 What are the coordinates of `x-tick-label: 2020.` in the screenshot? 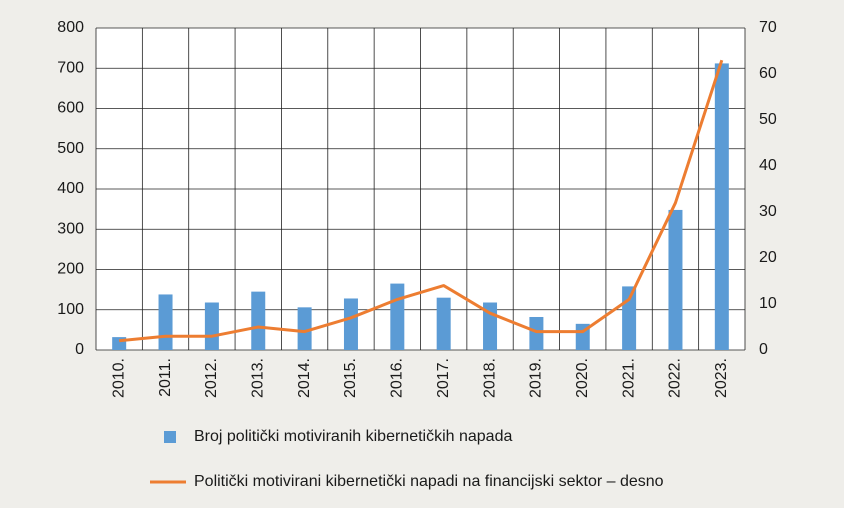 It's located at (582, 378).